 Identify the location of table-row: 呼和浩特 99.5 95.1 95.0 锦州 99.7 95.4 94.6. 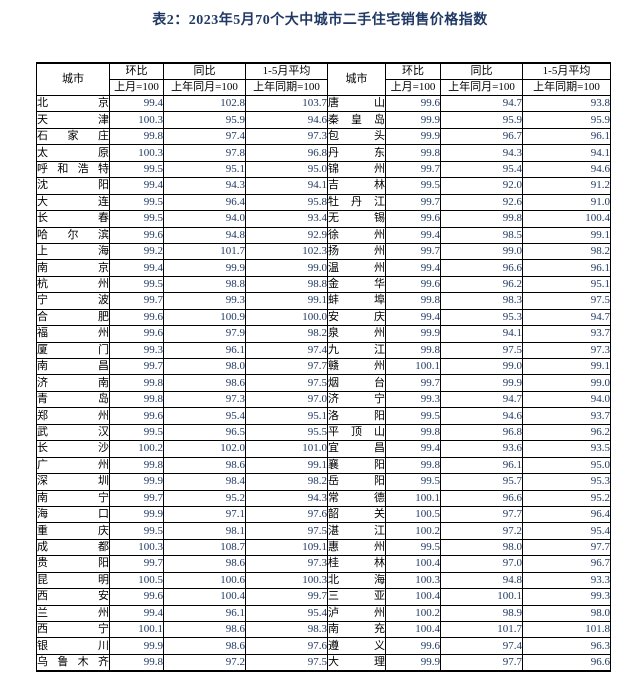
(323, 169).